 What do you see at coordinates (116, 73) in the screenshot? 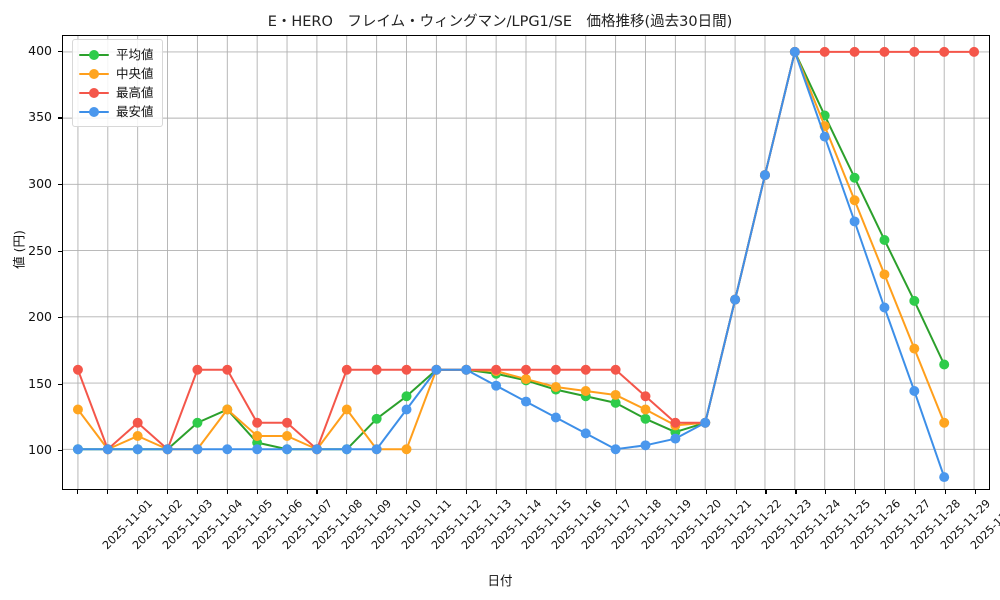
I see `legend-item-1: 中央値` at bounding box center [116, 73].